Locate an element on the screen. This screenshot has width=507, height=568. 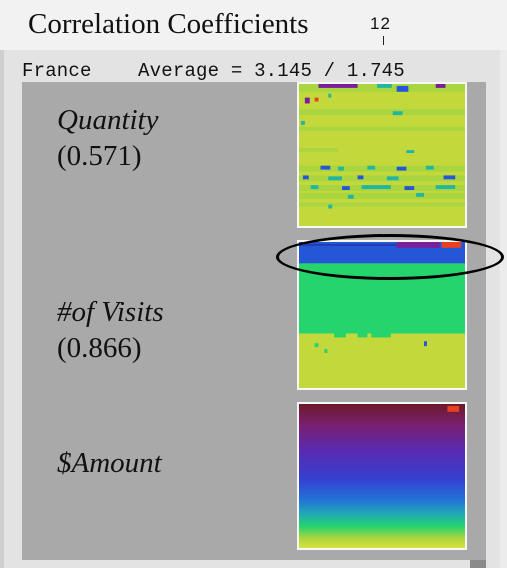
quantity-heatmap-svg is located at coordinates (382, 155).